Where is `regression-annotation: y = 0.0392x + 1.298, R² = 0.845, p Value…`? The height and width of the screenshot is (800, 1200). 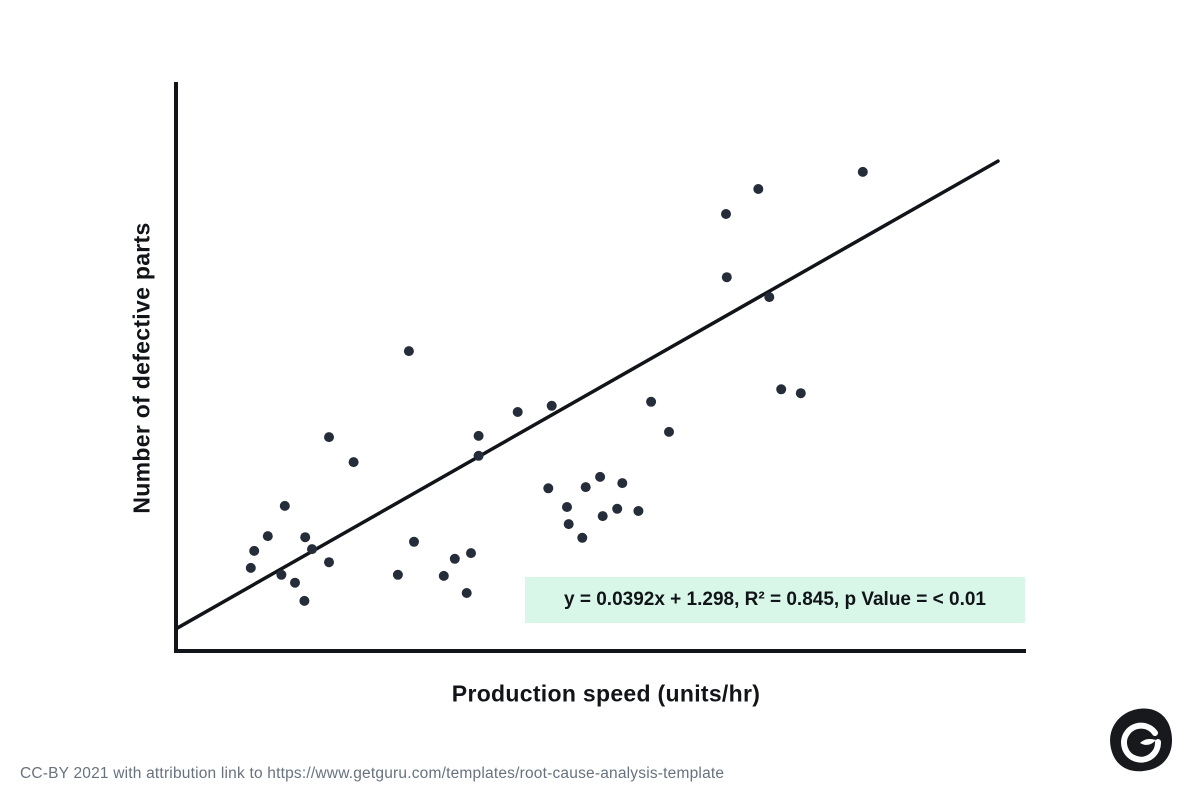
regression-annotation: y = 0.0392x + 1.298, R² = 0.845, p Value… is located at coordinates (775, 600).